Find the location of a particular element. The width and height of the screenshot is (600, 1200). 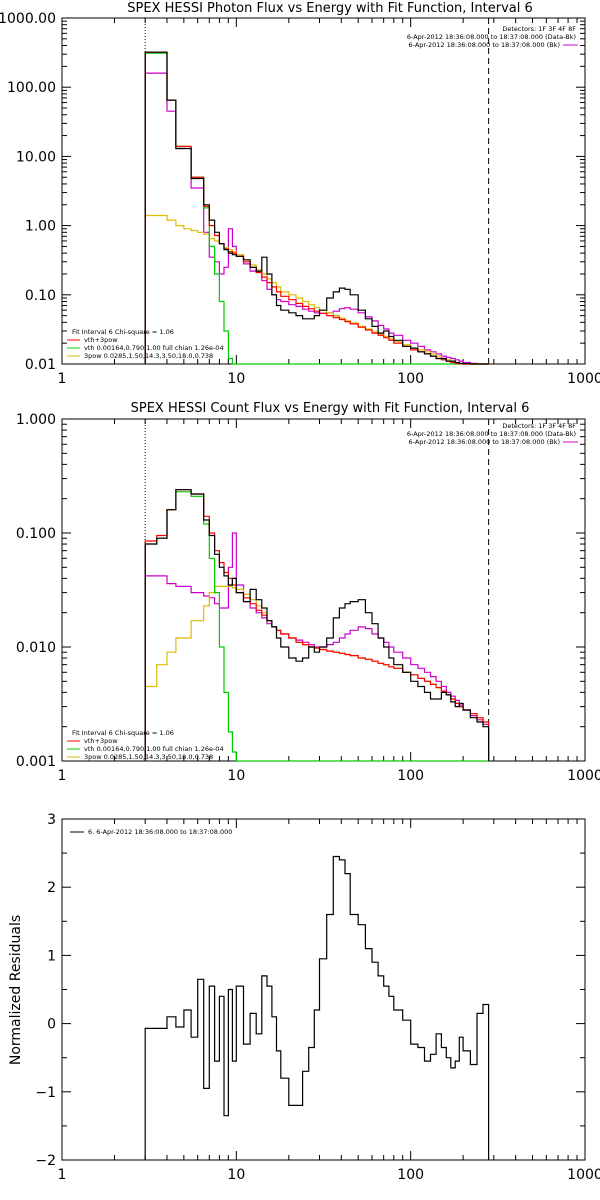

residuals-y-tick-label: 3 is located at coordinates (51, 820).